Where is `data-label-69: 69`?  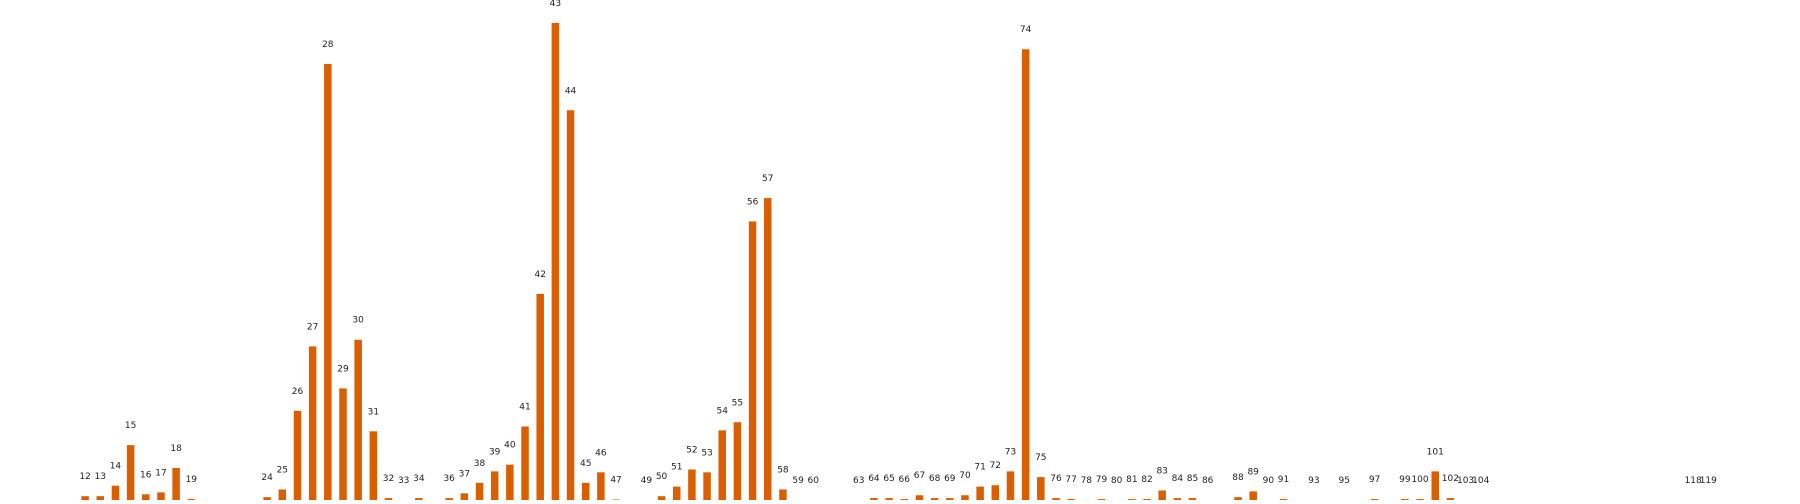
data-label-69: 69 is located at coordinates (950, 479).